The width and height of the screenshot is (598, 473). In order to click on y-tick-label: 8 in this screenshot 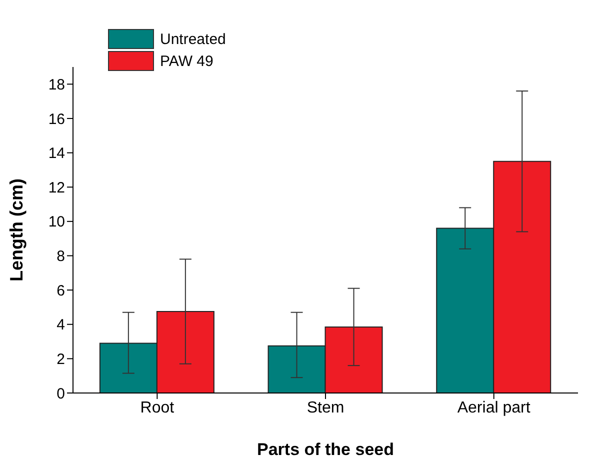, I will do `click(60, 257)`.